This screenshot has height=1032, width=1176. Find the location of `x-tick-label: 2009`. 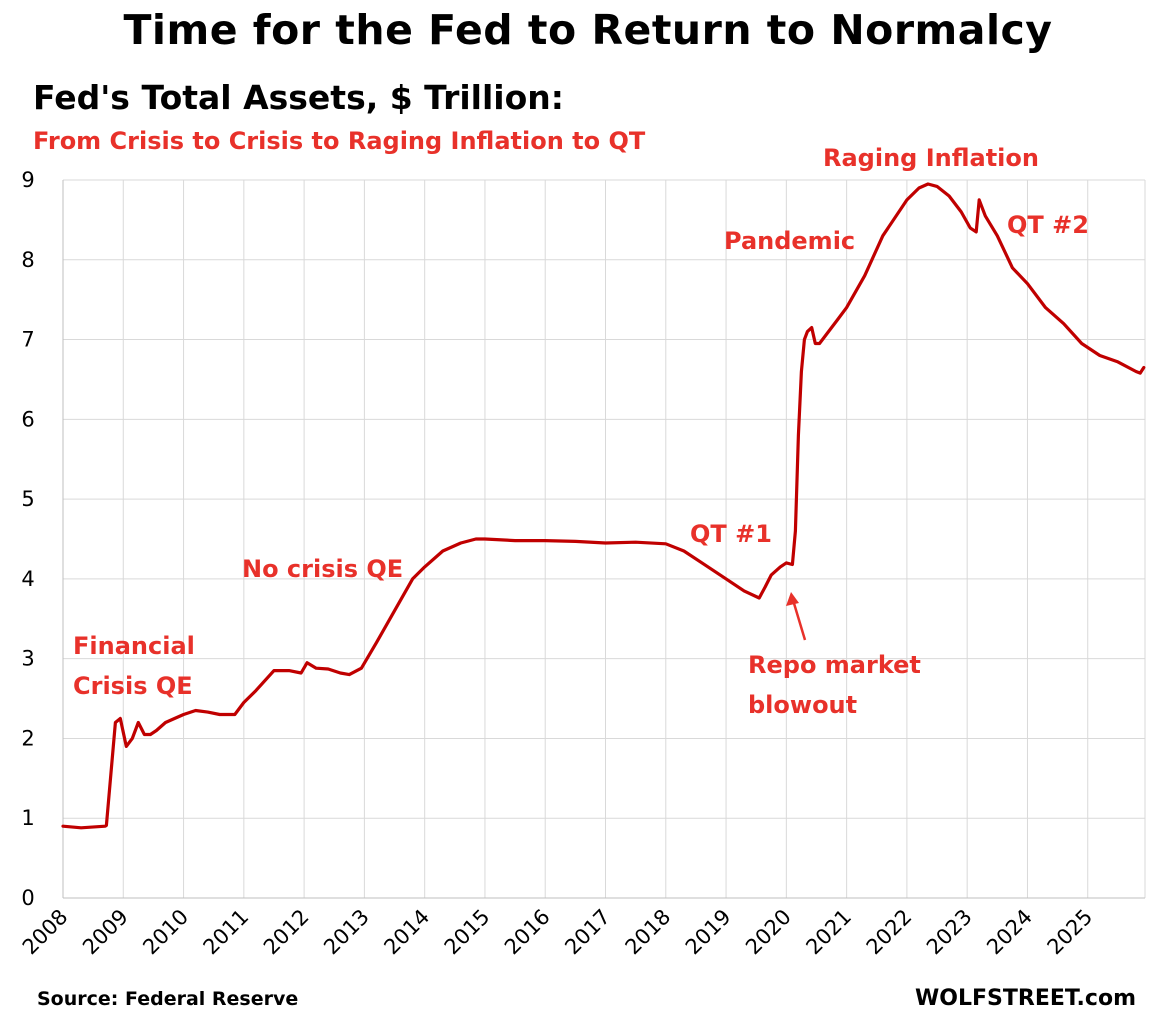

x-tick-label: 2009 is located at coordinates (105, 932).